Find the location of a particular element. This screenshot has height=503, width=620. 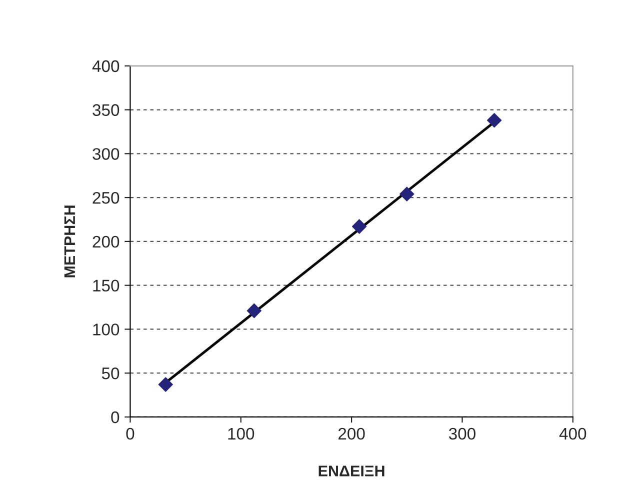

x-tick-label: 200 is located at coordinates (351, 434).